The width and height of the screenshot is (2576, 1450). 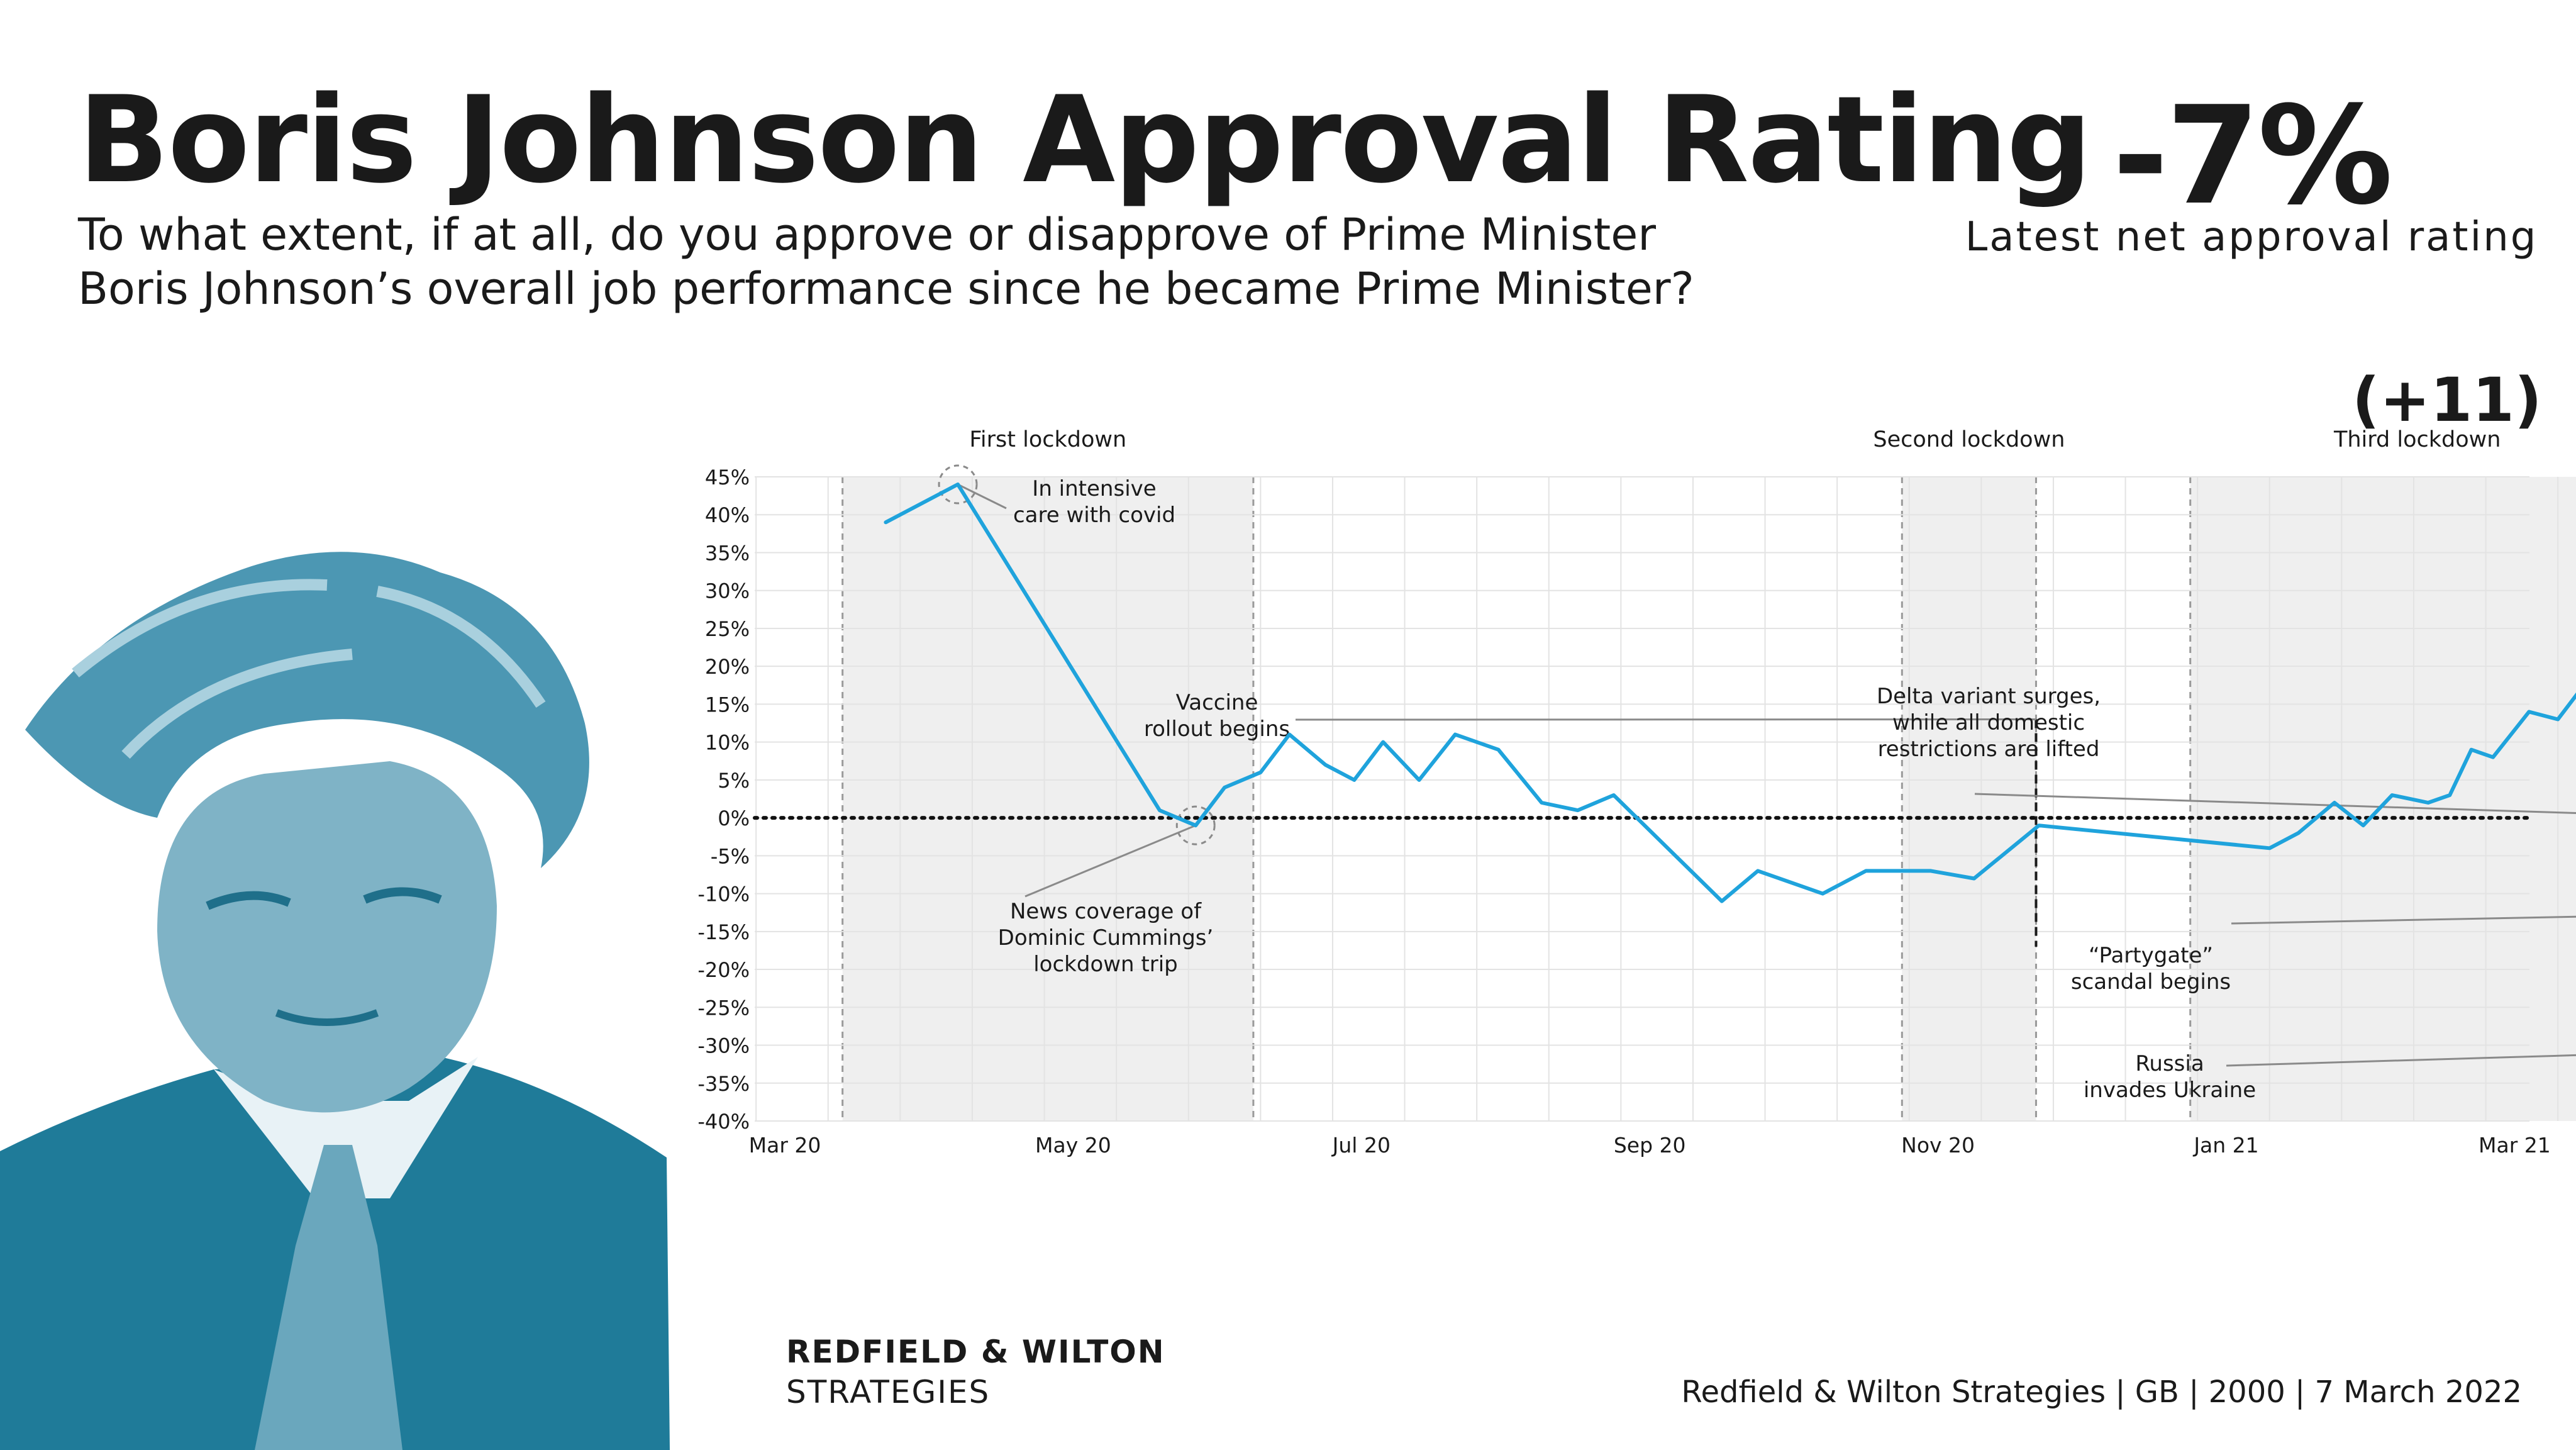 I want to click on y-tick-label: 30%, so click(x=727, y=591).